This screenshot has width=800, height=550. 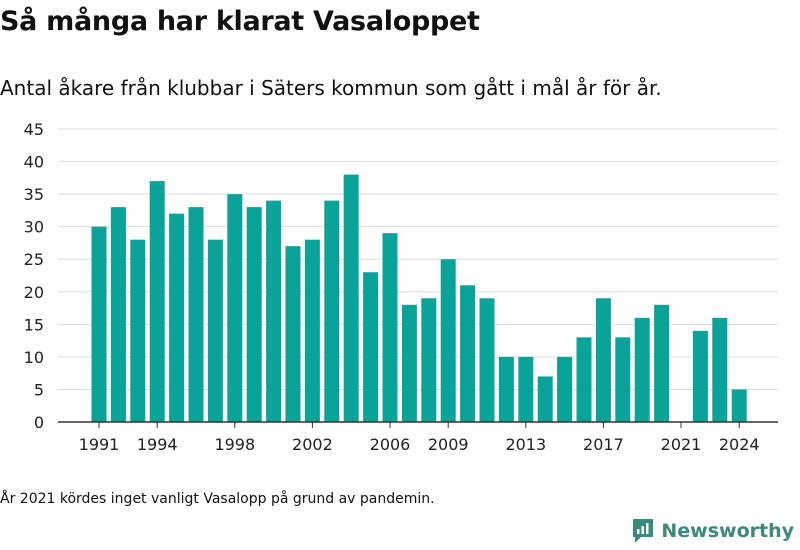 What do you see at coordinates (34, 194) in the screenshot?
I see `y-tick-label: 35` at bounding box center [34, 194].